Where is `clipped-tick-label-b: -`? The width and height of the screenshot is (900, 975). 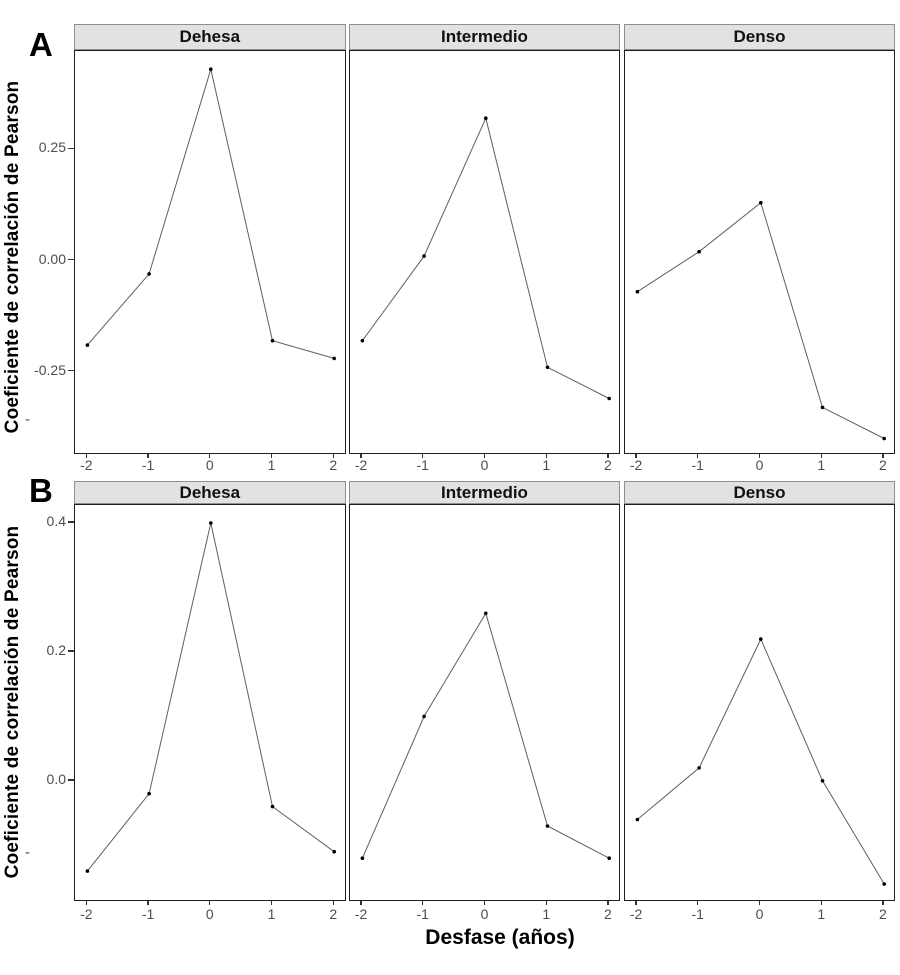
clipped-tick-label-b: - is located at coordinates (27, 852).